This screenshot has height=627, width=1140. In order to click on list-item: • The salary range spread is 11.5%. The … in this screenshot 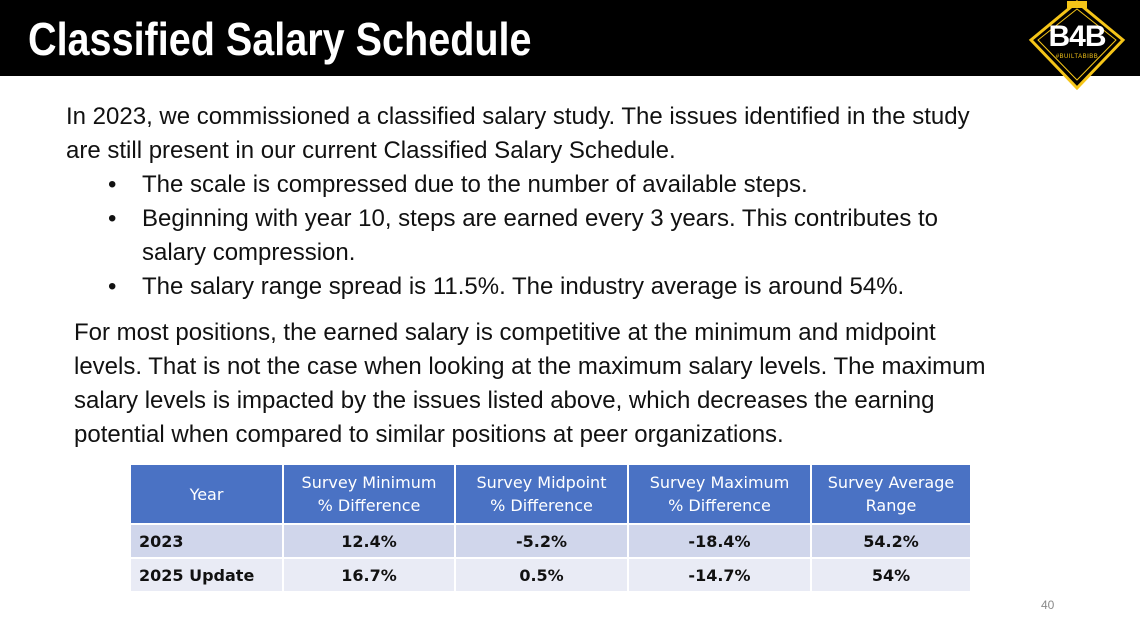, I will do `click(583, 287)`.